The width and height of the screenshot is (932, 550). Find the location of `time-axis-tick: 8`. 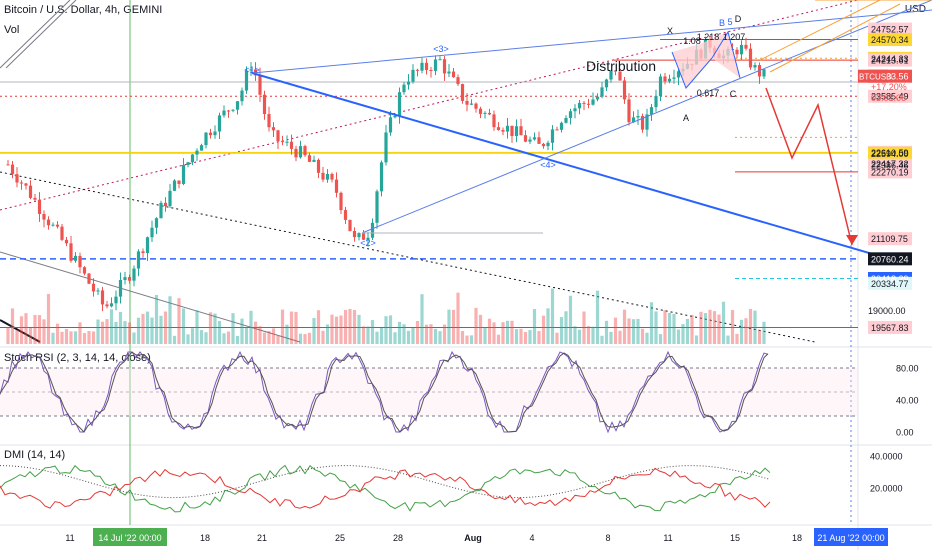

time-axis-tick: 8 is located at coordinates (607, 538).